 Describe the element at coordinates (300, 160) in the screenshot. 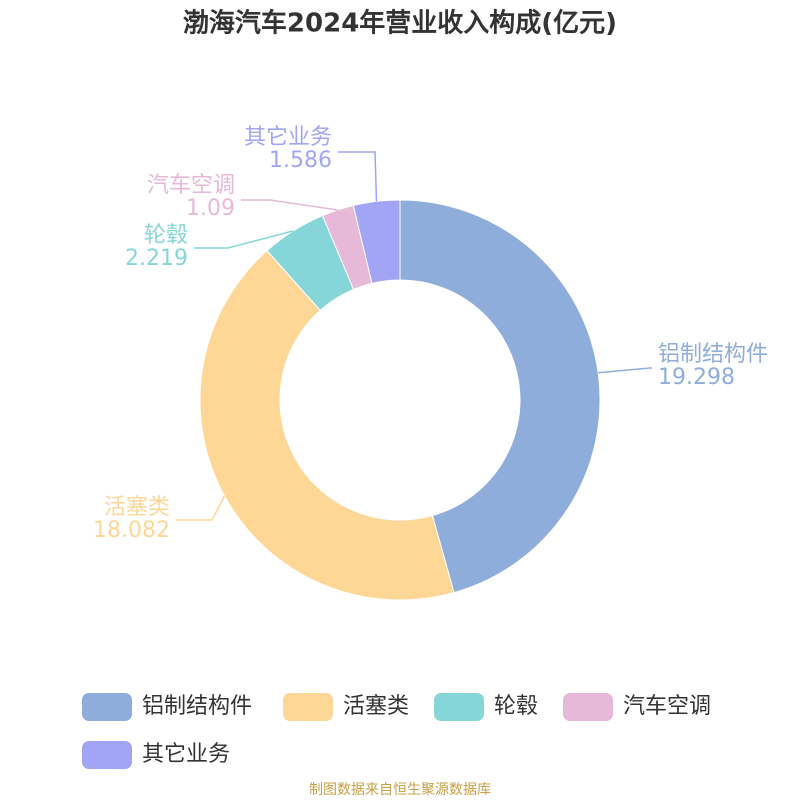

I see `slice-value: 1.586` at that location.